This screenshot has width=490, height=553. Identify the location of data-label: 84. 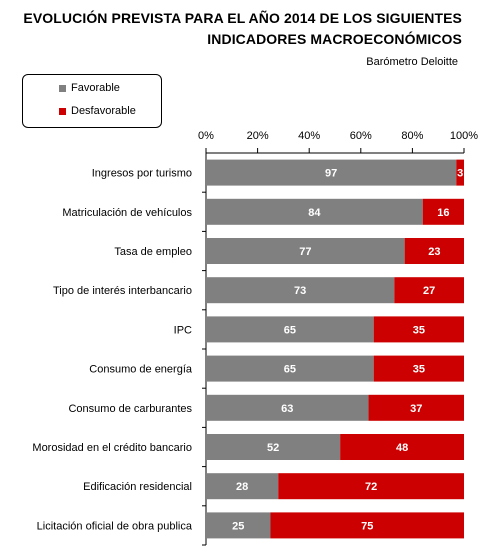
(314, 213).